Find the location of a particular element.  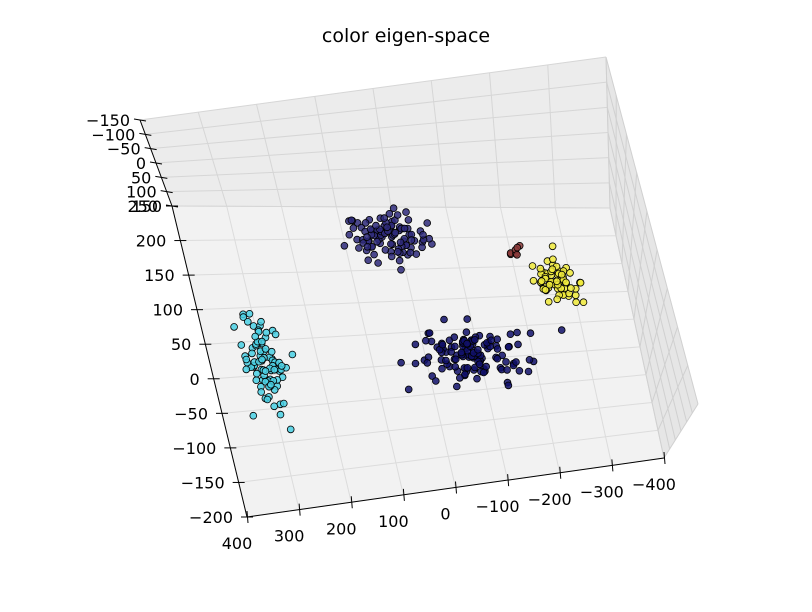

y-tick-label: 200 is located at coordinates (151, 241).